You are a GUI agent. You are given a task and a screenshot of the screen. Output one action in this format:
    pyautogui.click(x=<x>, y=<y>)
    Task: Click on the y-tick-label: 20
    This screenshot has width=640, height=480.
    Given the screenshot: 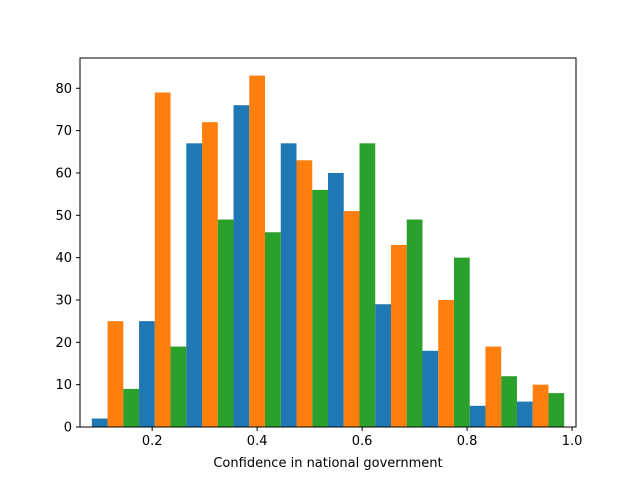 What is the action you would take?
    pyautogui.click(x=63, y=343)
    